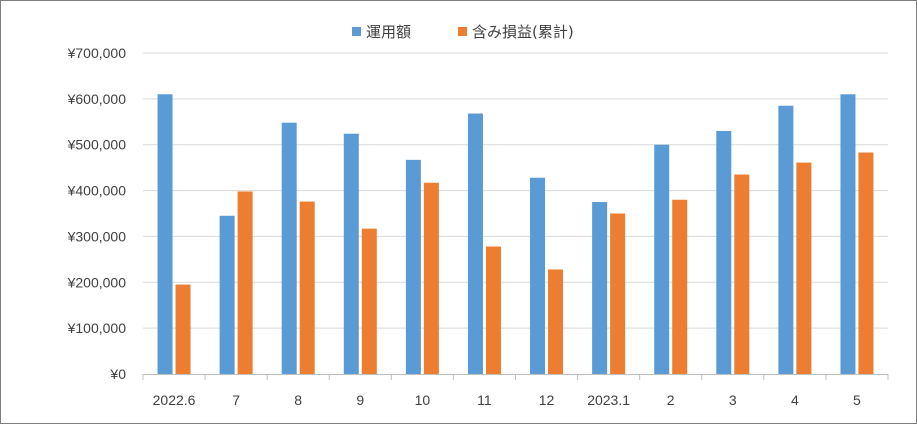 This screenshot has width=917, height=424. What do you see at coordinates (507, 400) in the screenshot?
I see `x-axis-tick-labels: 2022.6 7 8 9 10 11 12 2023.1 2 3 4 5` at bounding box center [507, 400].